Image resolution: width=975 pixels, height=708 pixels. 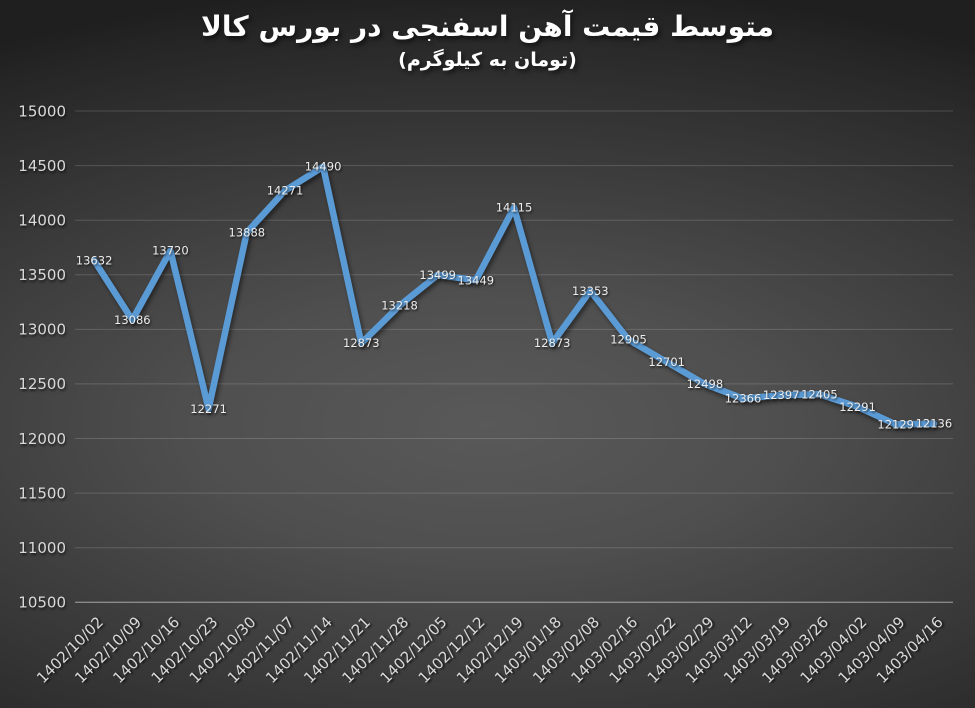 What do you see at coordinates (42, 439) in the screenshot?
I see `y-axis-tick-label: 12000` at bounding box center [42, 439].